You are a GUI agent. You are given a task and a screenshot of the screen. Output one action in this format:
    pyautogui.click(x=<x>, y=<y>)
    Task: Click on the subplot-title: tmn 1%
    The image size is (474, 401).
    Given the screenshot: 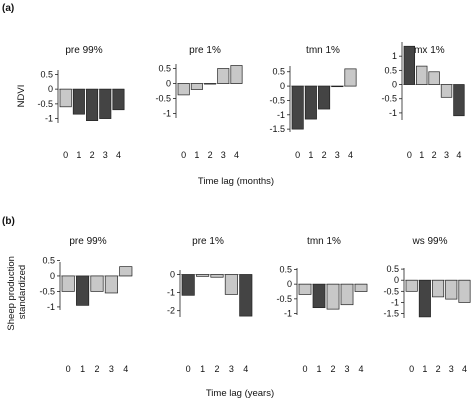 What is the action you would take?
    pyautogui.click(x=323, y=50)
    